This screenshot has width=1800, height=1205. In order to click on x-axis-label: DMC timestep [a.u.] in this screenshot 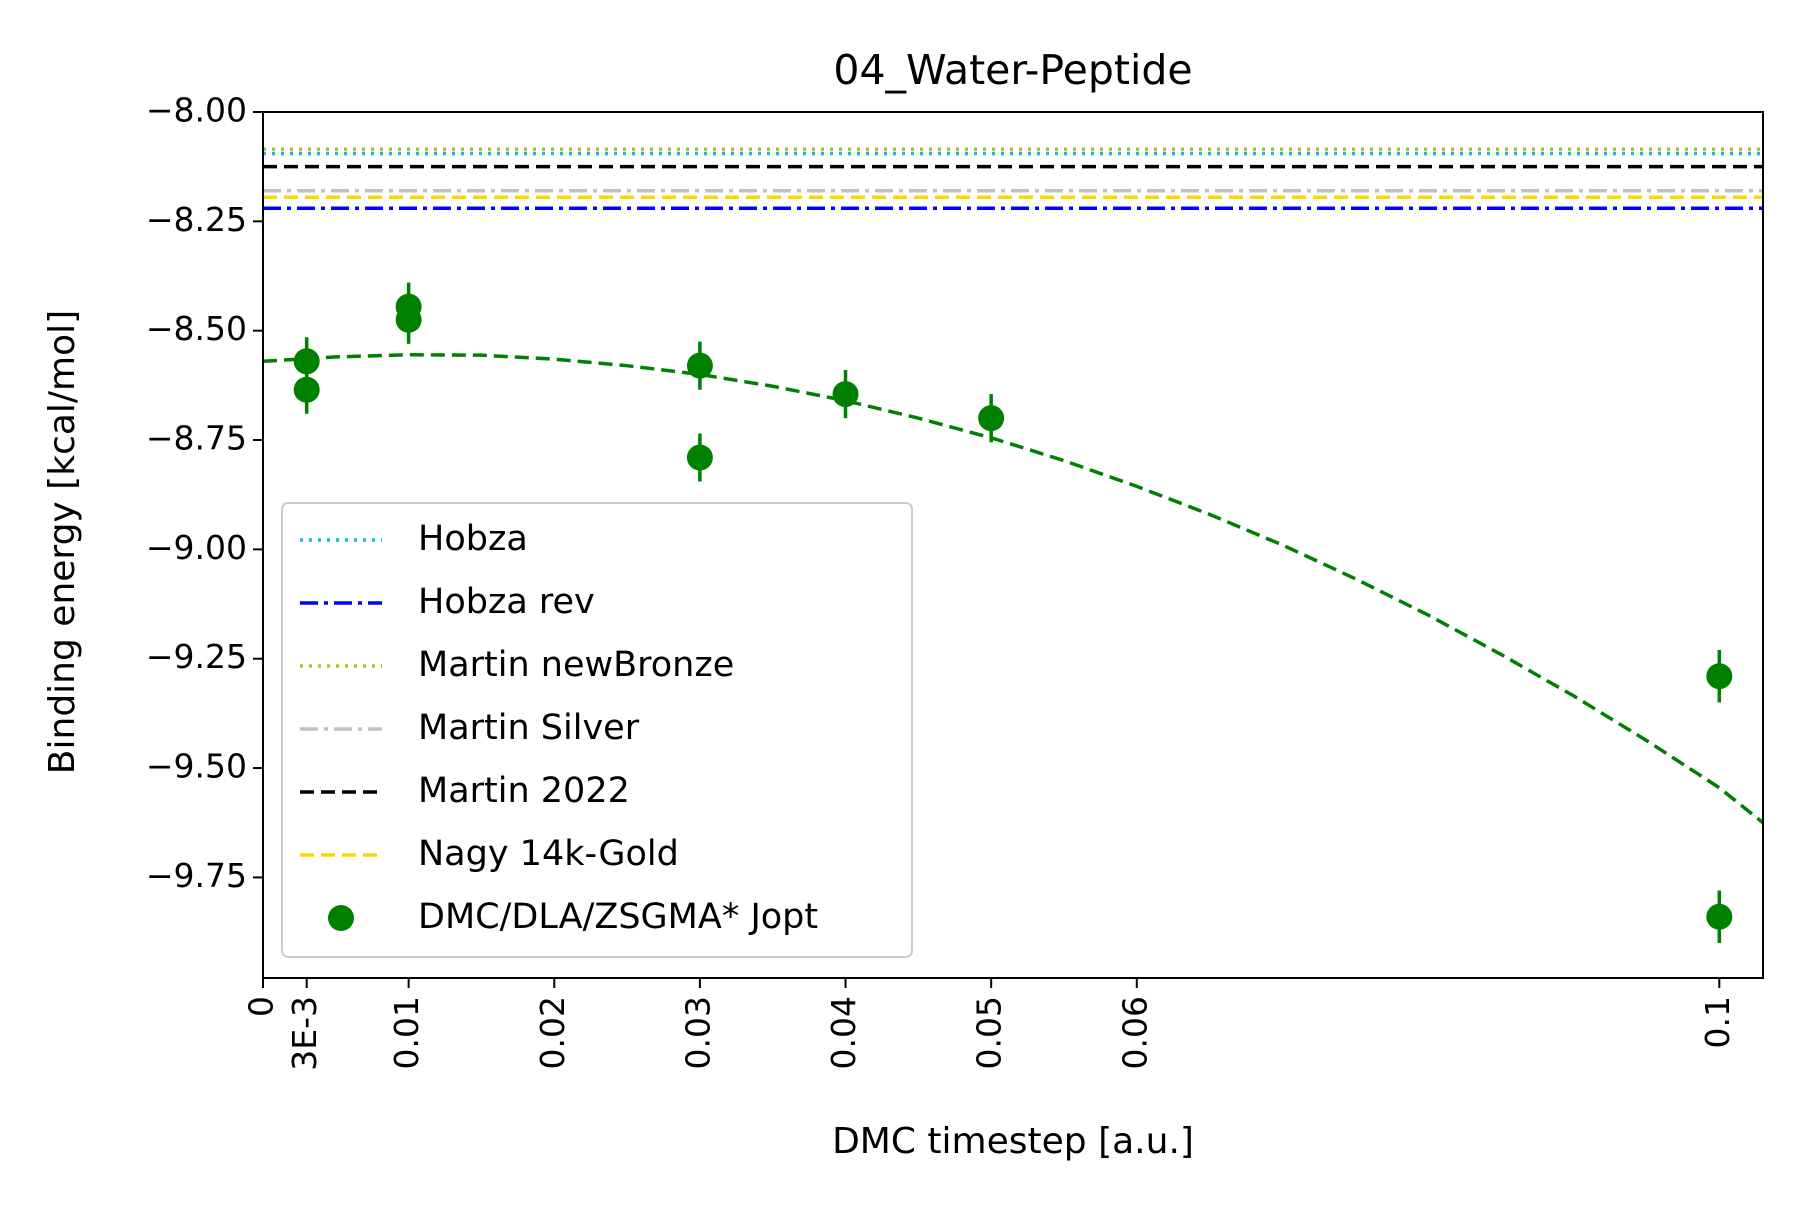, I will do `click(1013, 1141)`.